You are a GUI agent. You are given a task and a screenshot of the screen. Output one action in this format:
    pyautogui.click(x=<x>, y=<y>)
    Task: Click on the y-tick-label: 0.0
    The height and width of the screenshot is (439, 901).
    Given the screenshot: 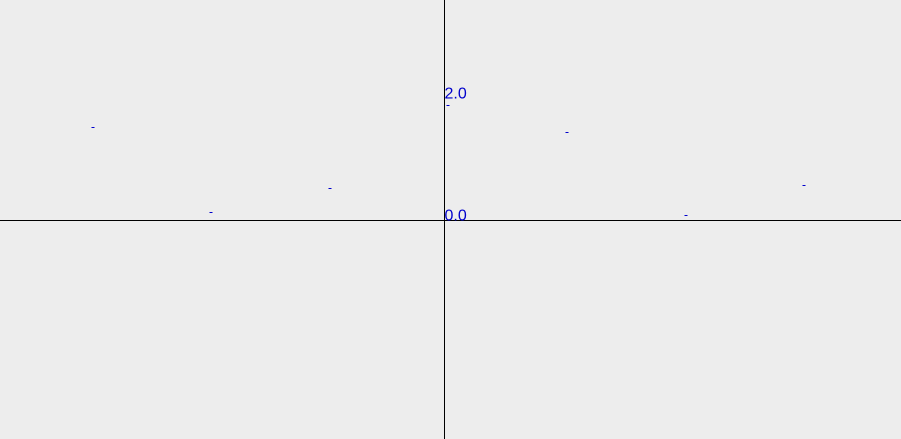 What is the action you would take?
    pyautogui.click(x=456, y=216)
    